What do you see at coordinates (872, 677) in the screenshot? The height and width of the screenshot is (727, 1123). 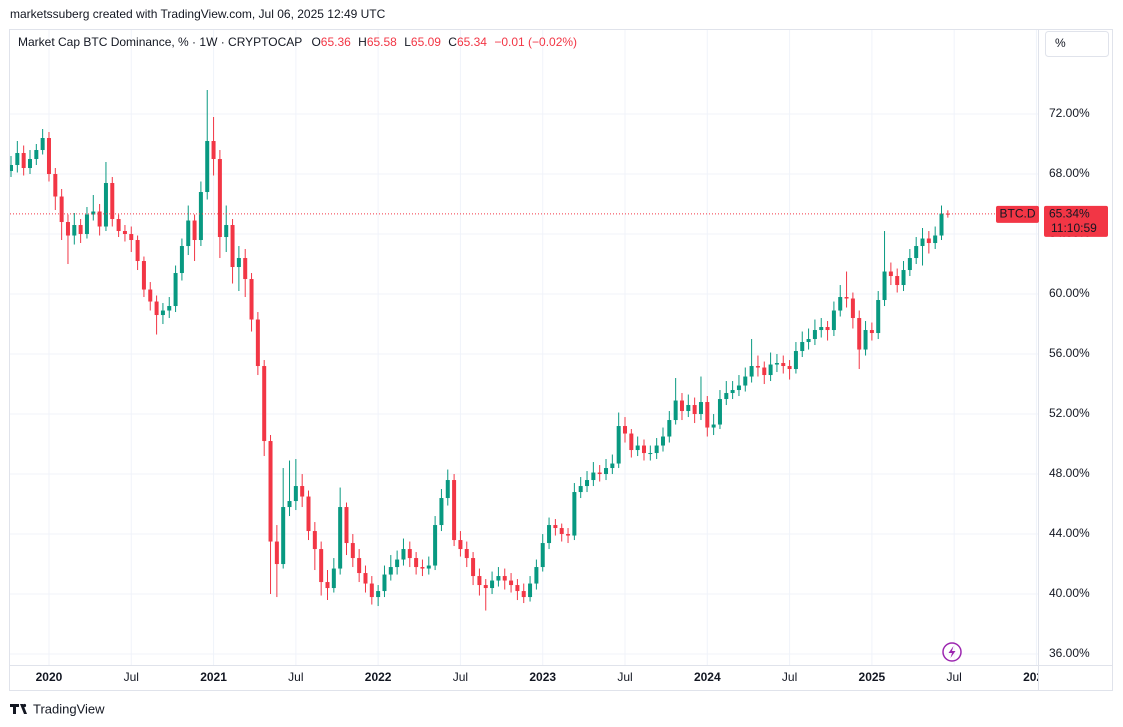 I see `x-tick-label: 2025` at bounding box center [872, 677].